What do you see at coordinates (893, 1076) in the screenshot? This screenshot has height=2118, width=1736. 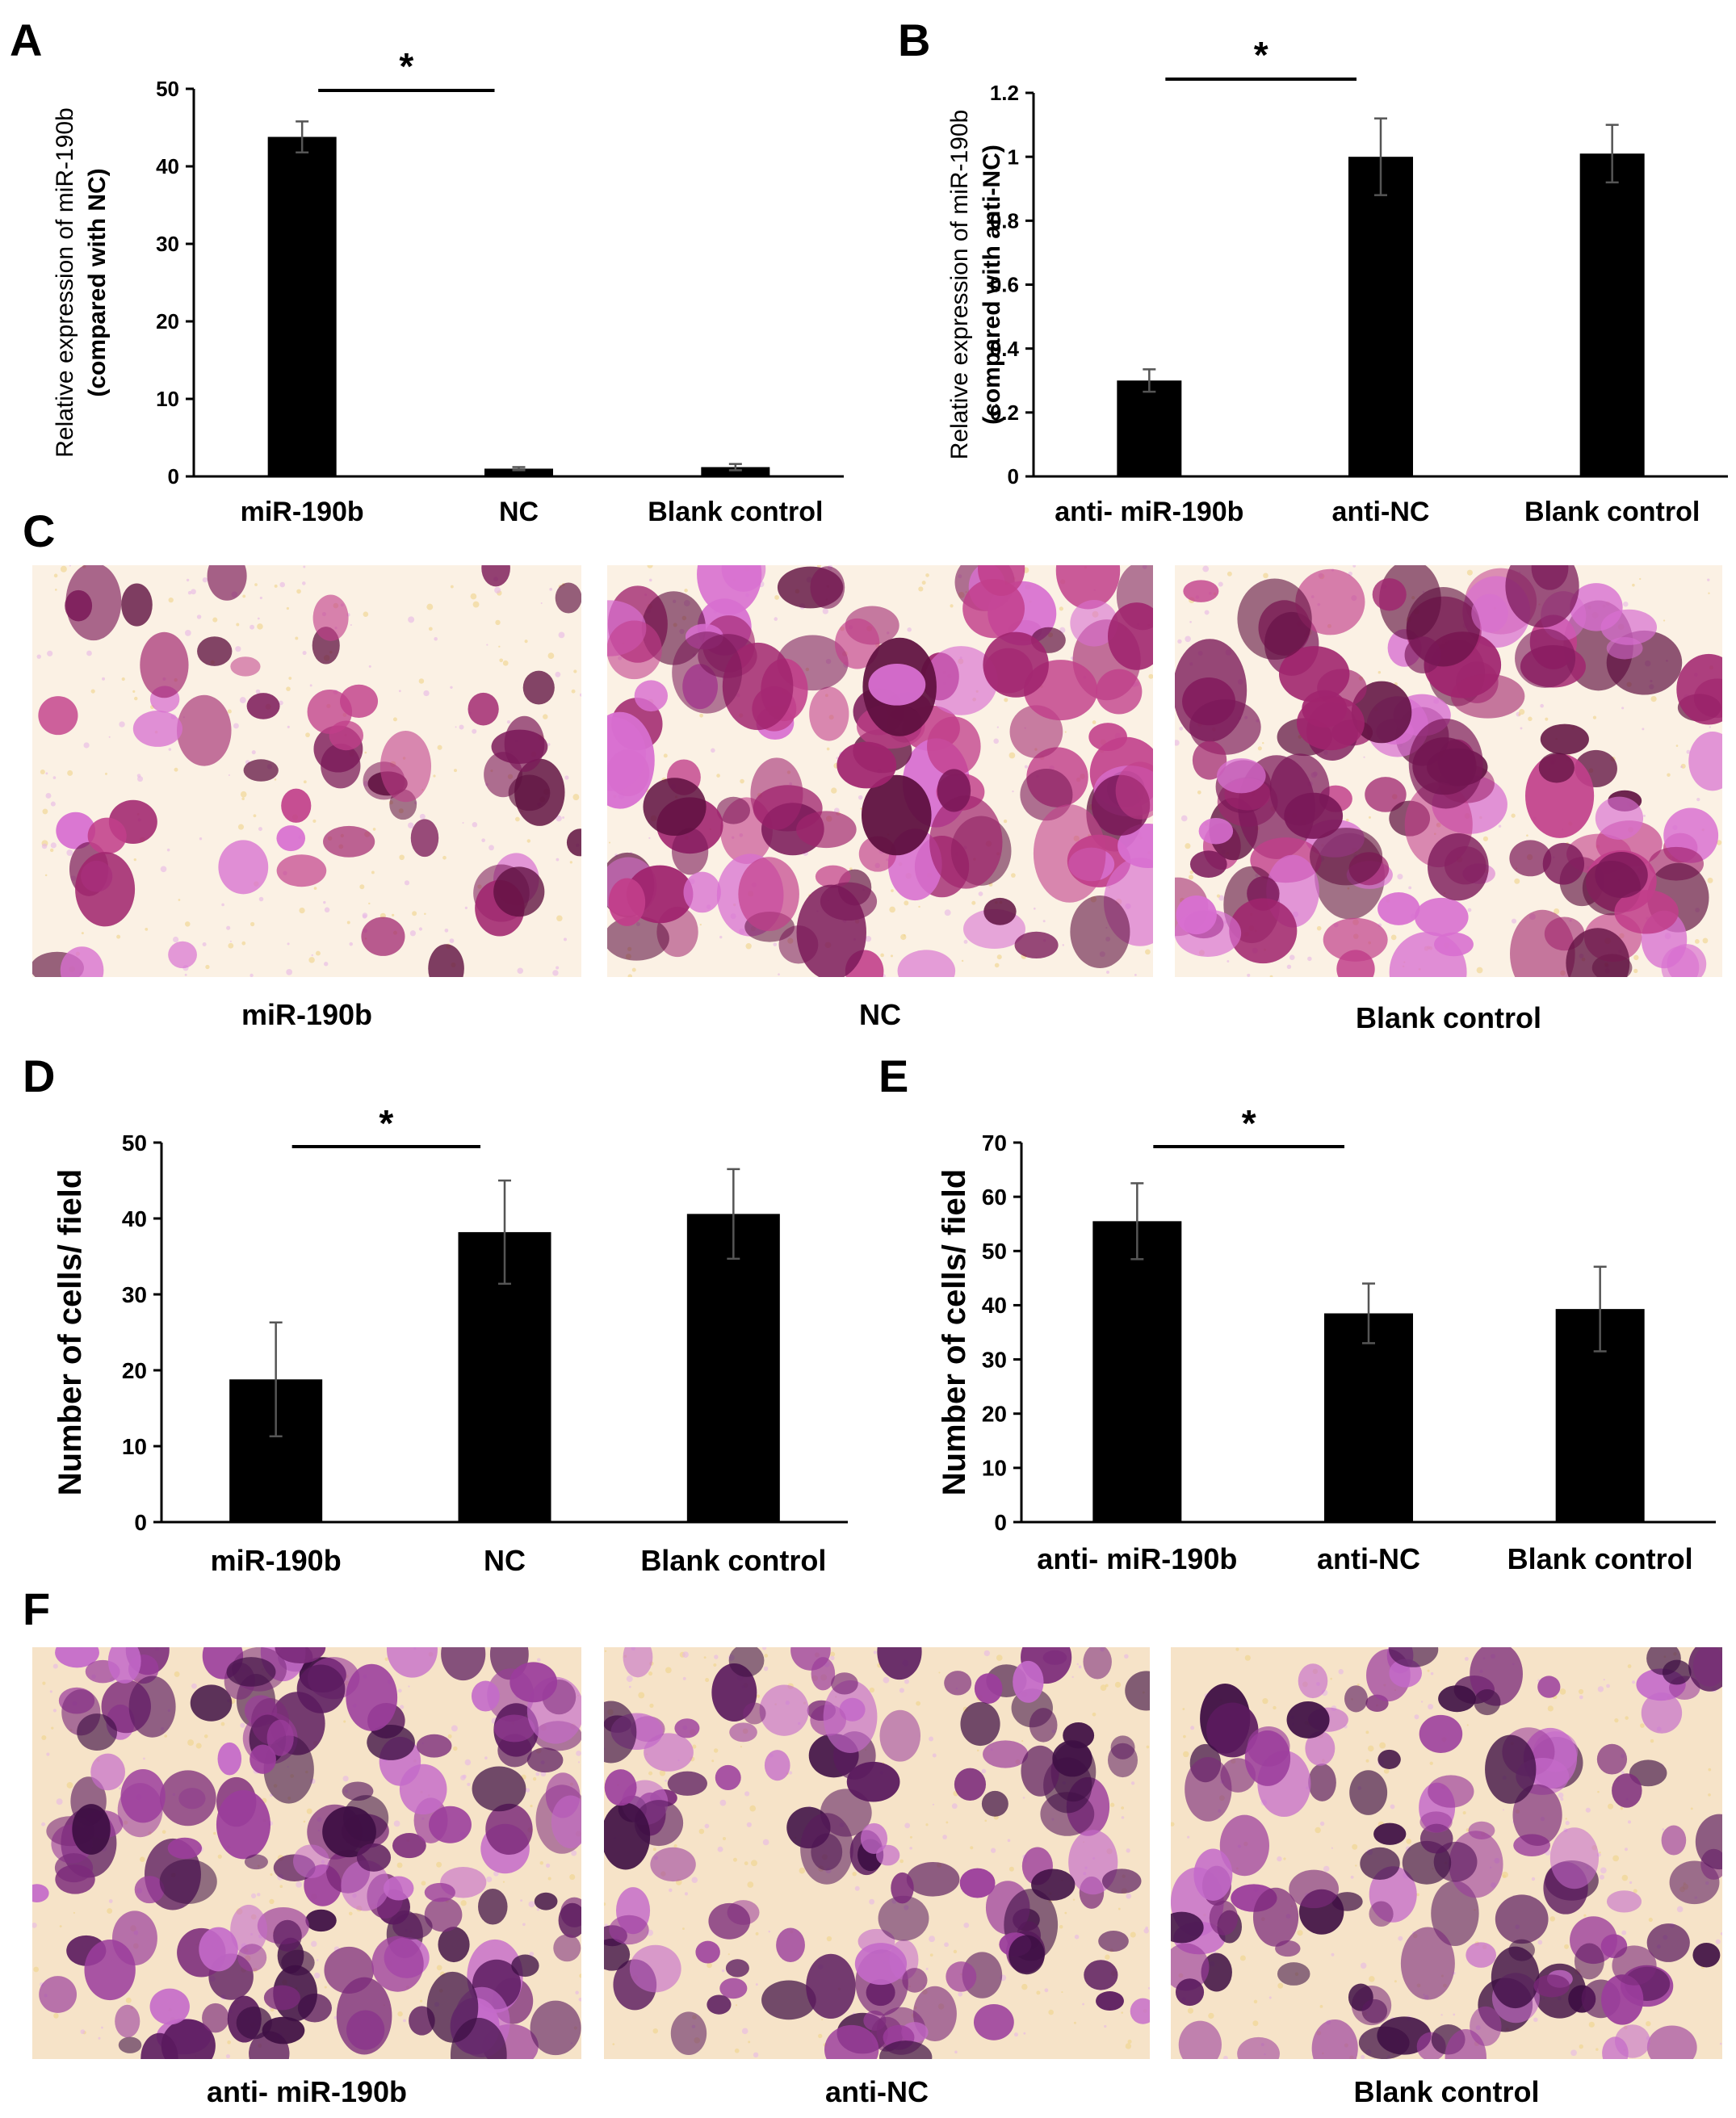 I see `panel-label-e: E` at bounding box center [893, 1076].